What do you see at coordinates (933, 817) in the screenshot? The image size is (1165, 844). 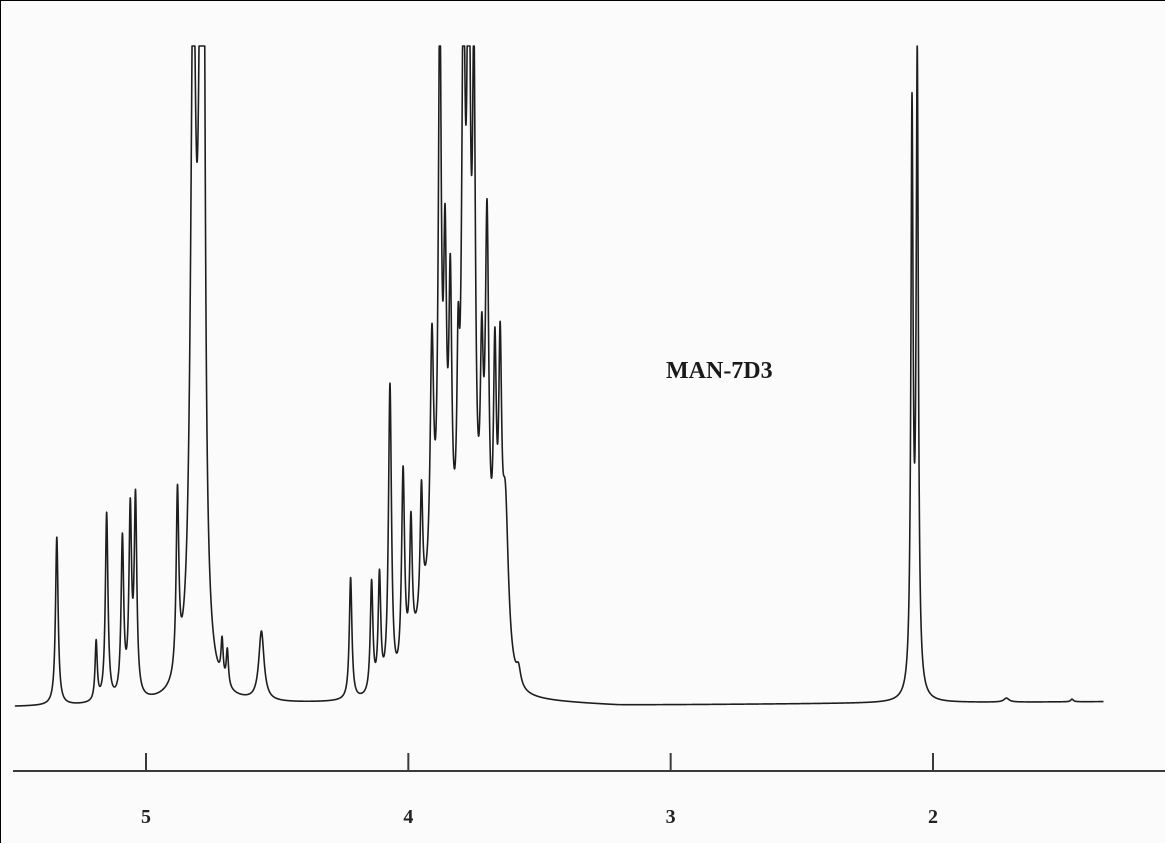 I see `x-tick-label: 2` at bounding box center [933, 817].